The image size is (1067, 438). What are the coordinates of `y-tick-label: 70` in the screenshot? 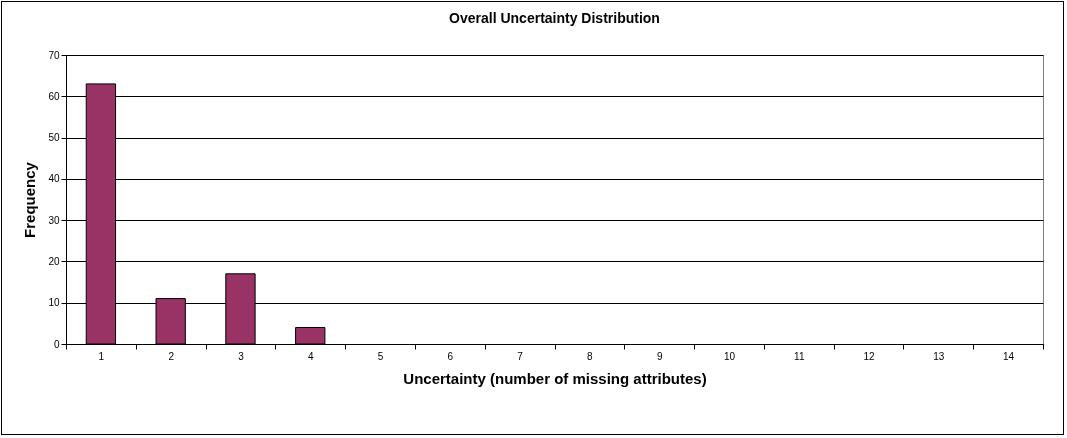 It's located at (54, 55).